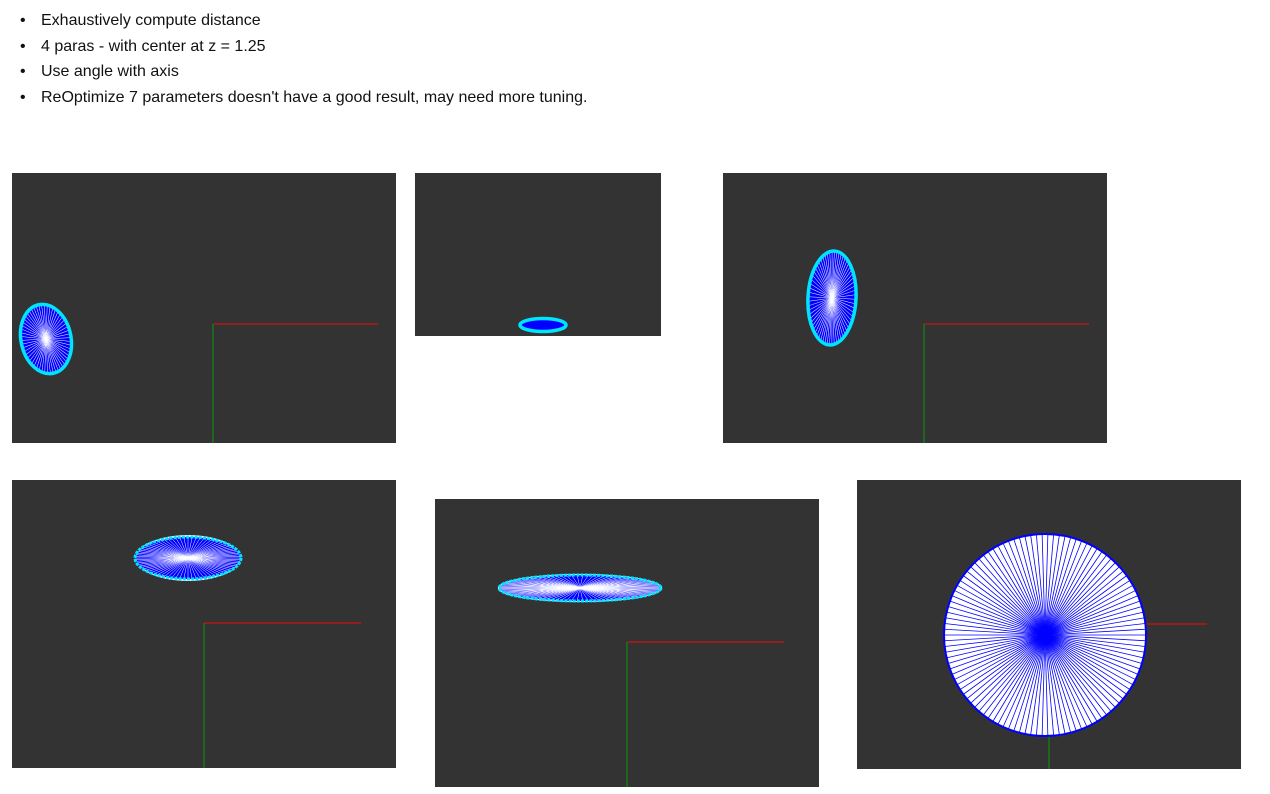  I want to click on bullet-text: Exhaustively compute distance, so click(151, 20).